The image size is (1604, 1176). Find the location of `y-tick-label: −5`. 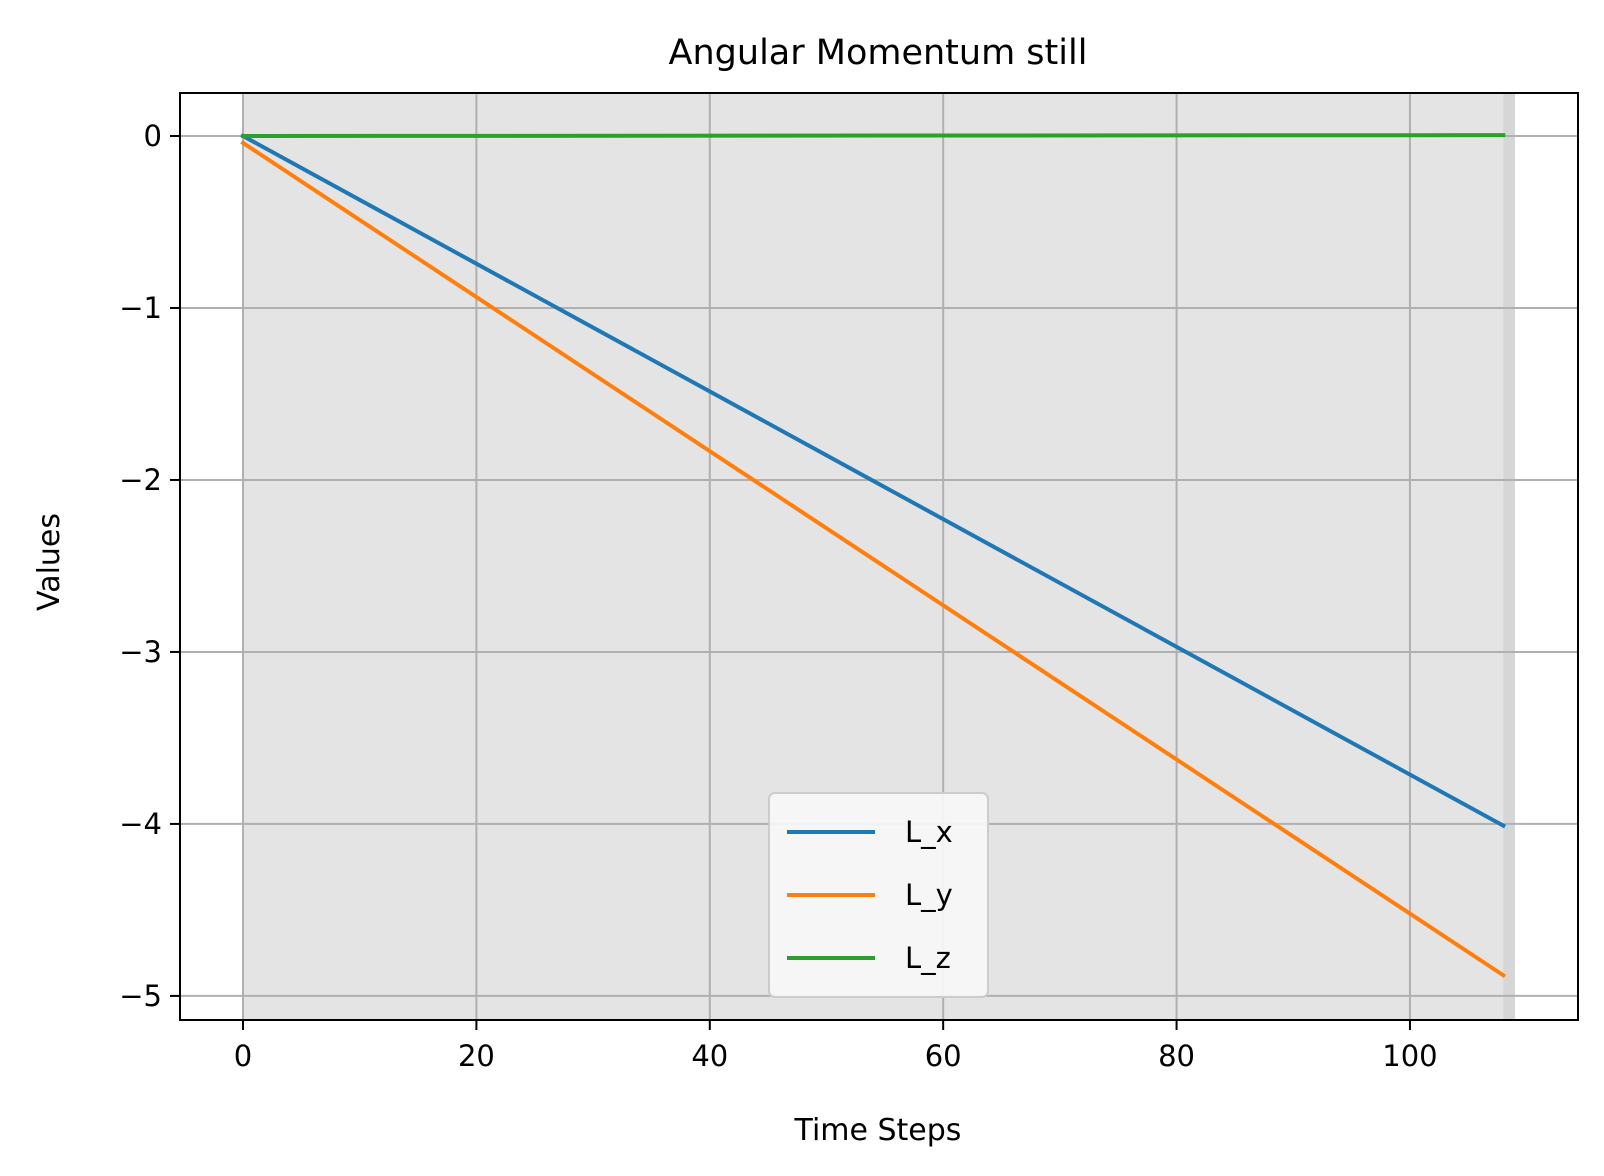

y-tick-label: −5 is located at coordinates (140, 996).